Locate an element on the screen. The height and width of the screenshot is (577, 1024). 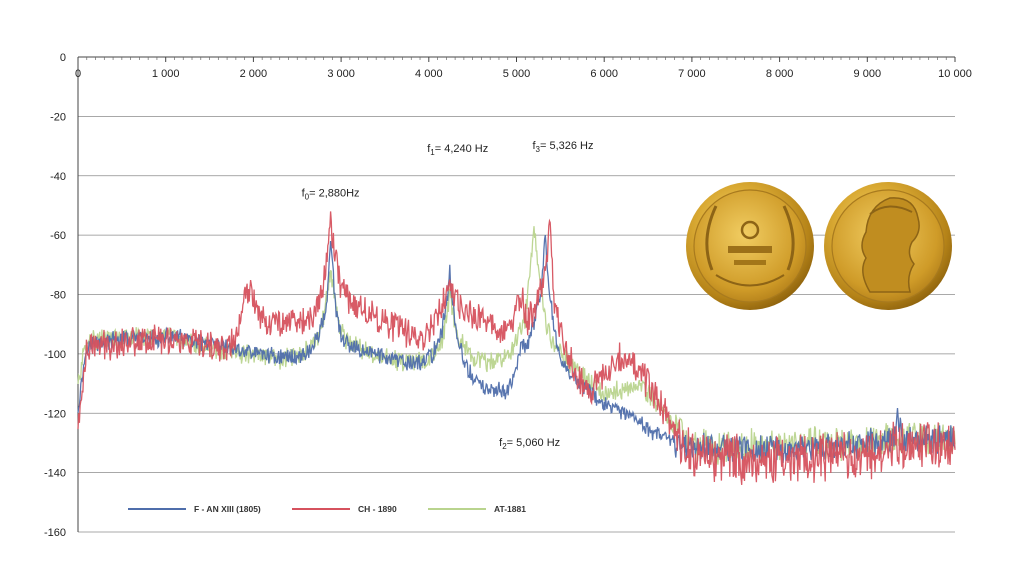
y-tick-label: -20 is located at coordinates (58, 117).